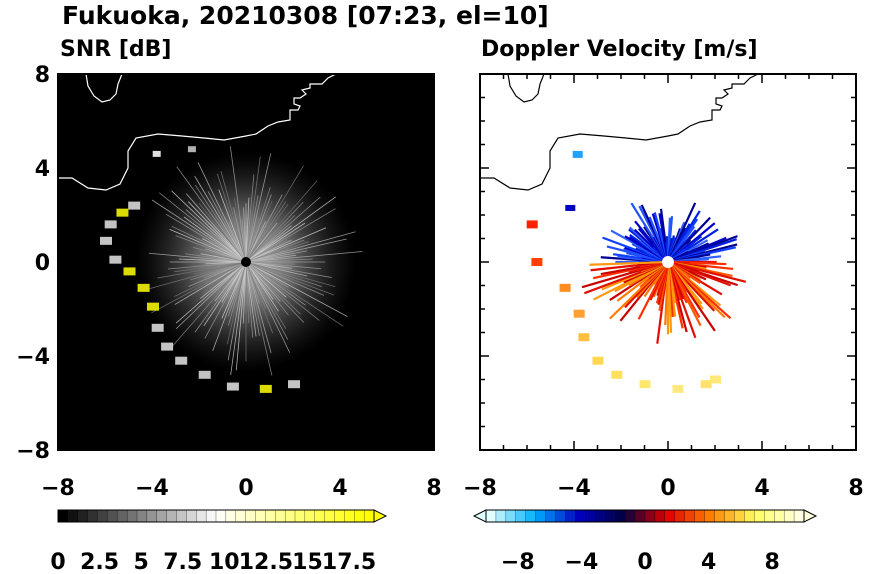  I want to click on doppler-radar-site-marker, so click(668, 262).